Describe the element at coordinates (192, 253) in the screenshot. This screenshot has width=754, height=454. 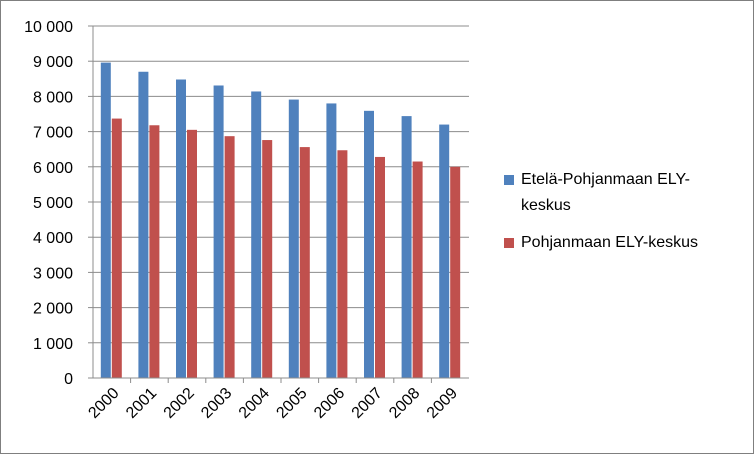
I see `bar-pohjanmaa-2002` at that location.